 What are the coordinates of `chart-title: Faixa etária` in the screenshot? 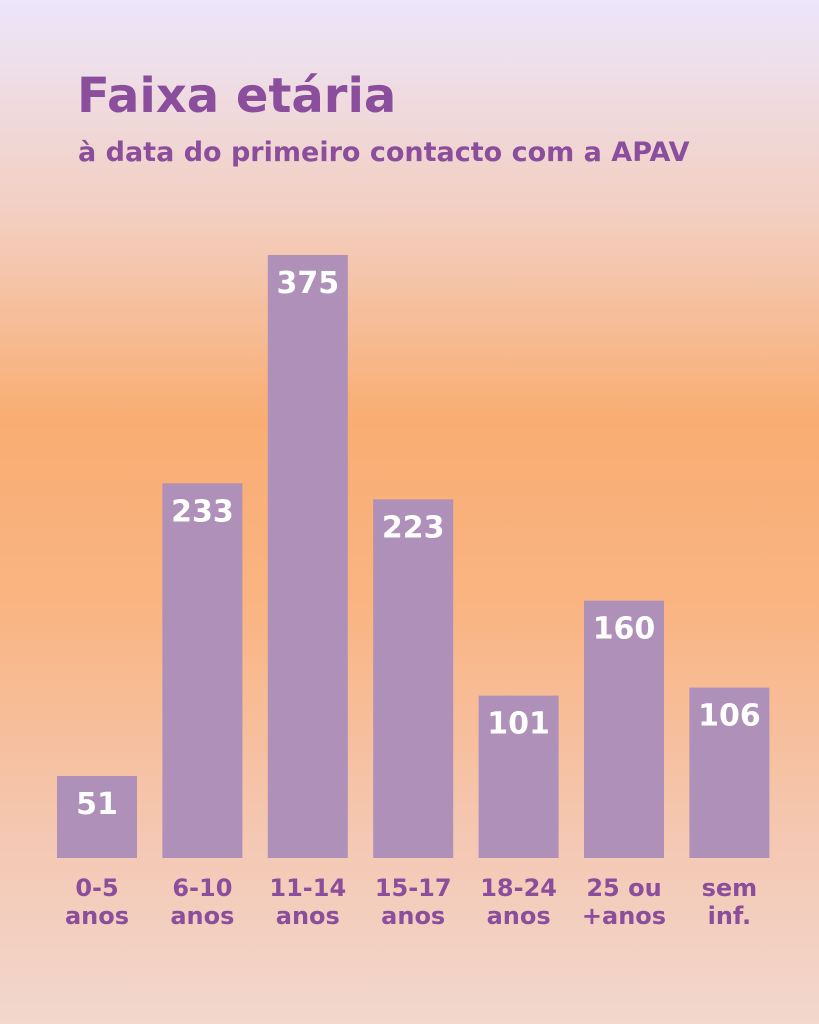 It's located at (237, 96).